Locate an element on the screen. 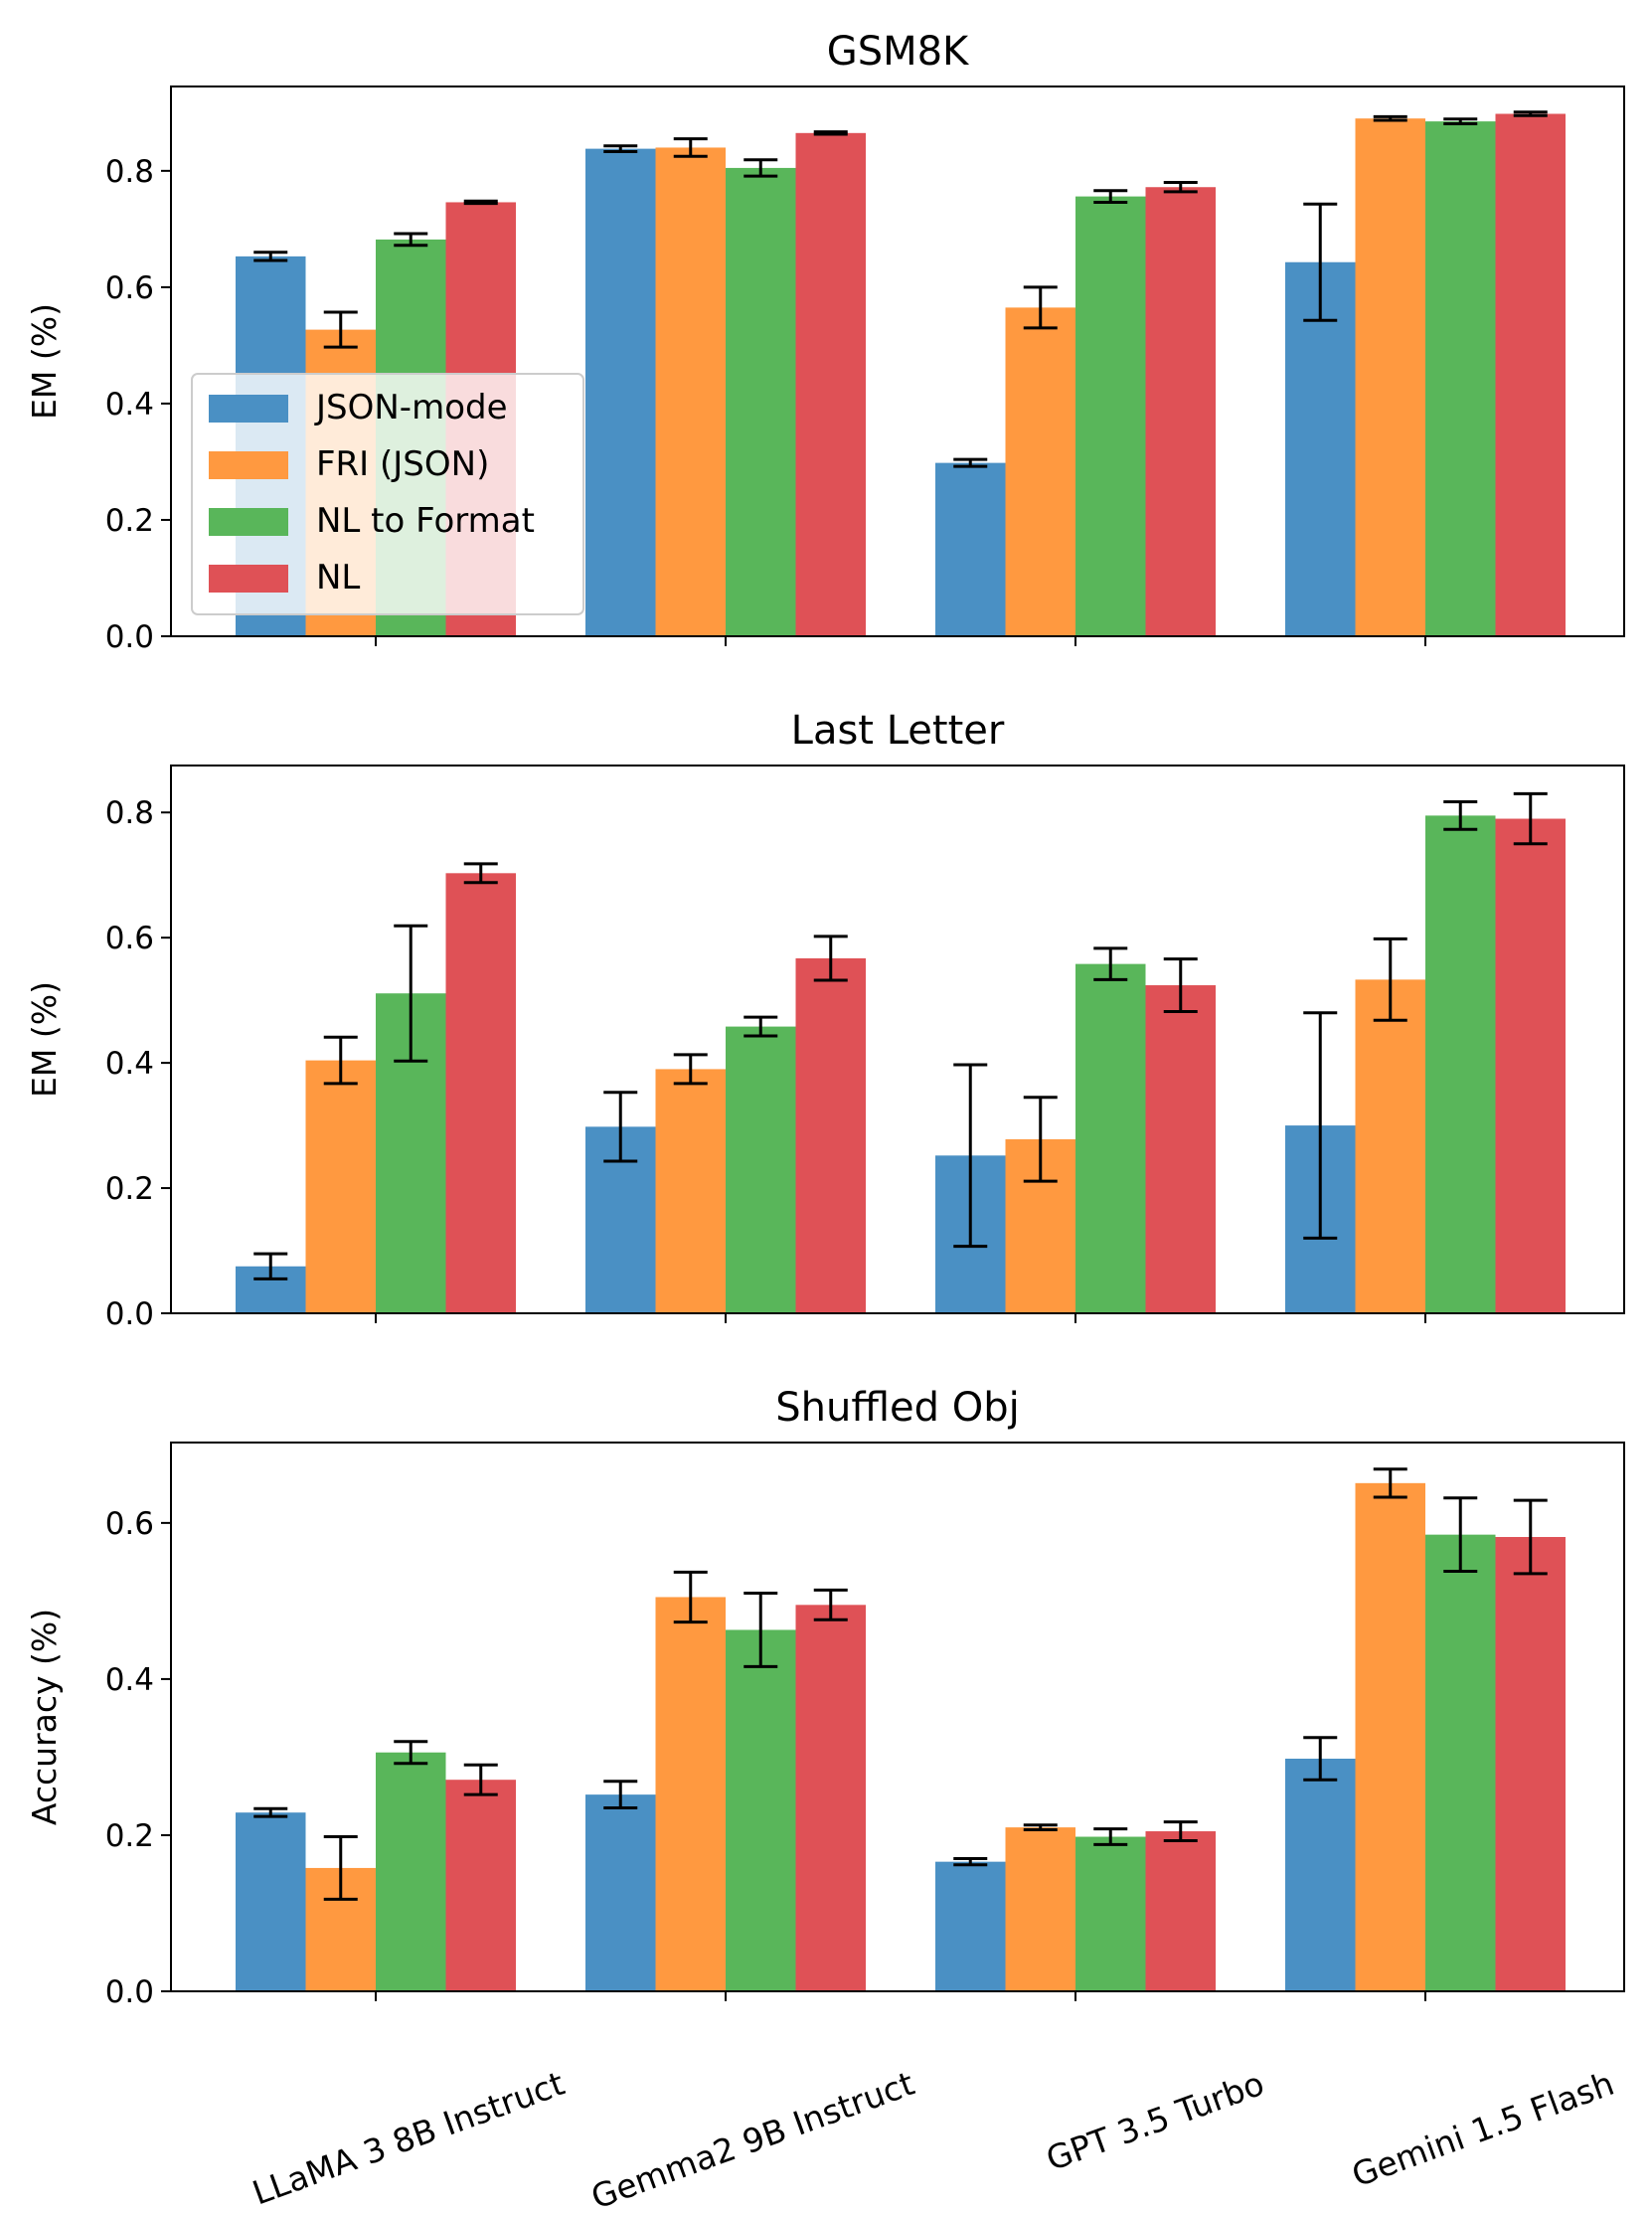  y-axis-label: Accuracy (%) is located at coordinates (44, 1717).